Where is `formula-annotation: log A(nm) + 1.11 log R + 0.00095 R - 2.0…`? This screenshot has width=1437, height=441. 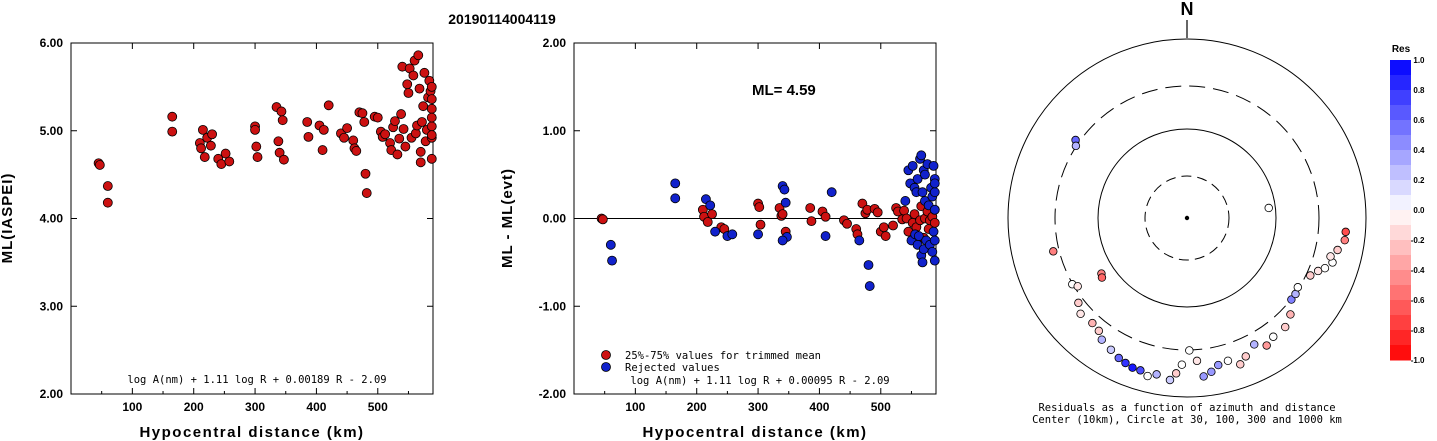
formula-annotation: log A(nm) + 1.11 log R + 0.00095 R - 2.0… is located at coordinates (759, 381).